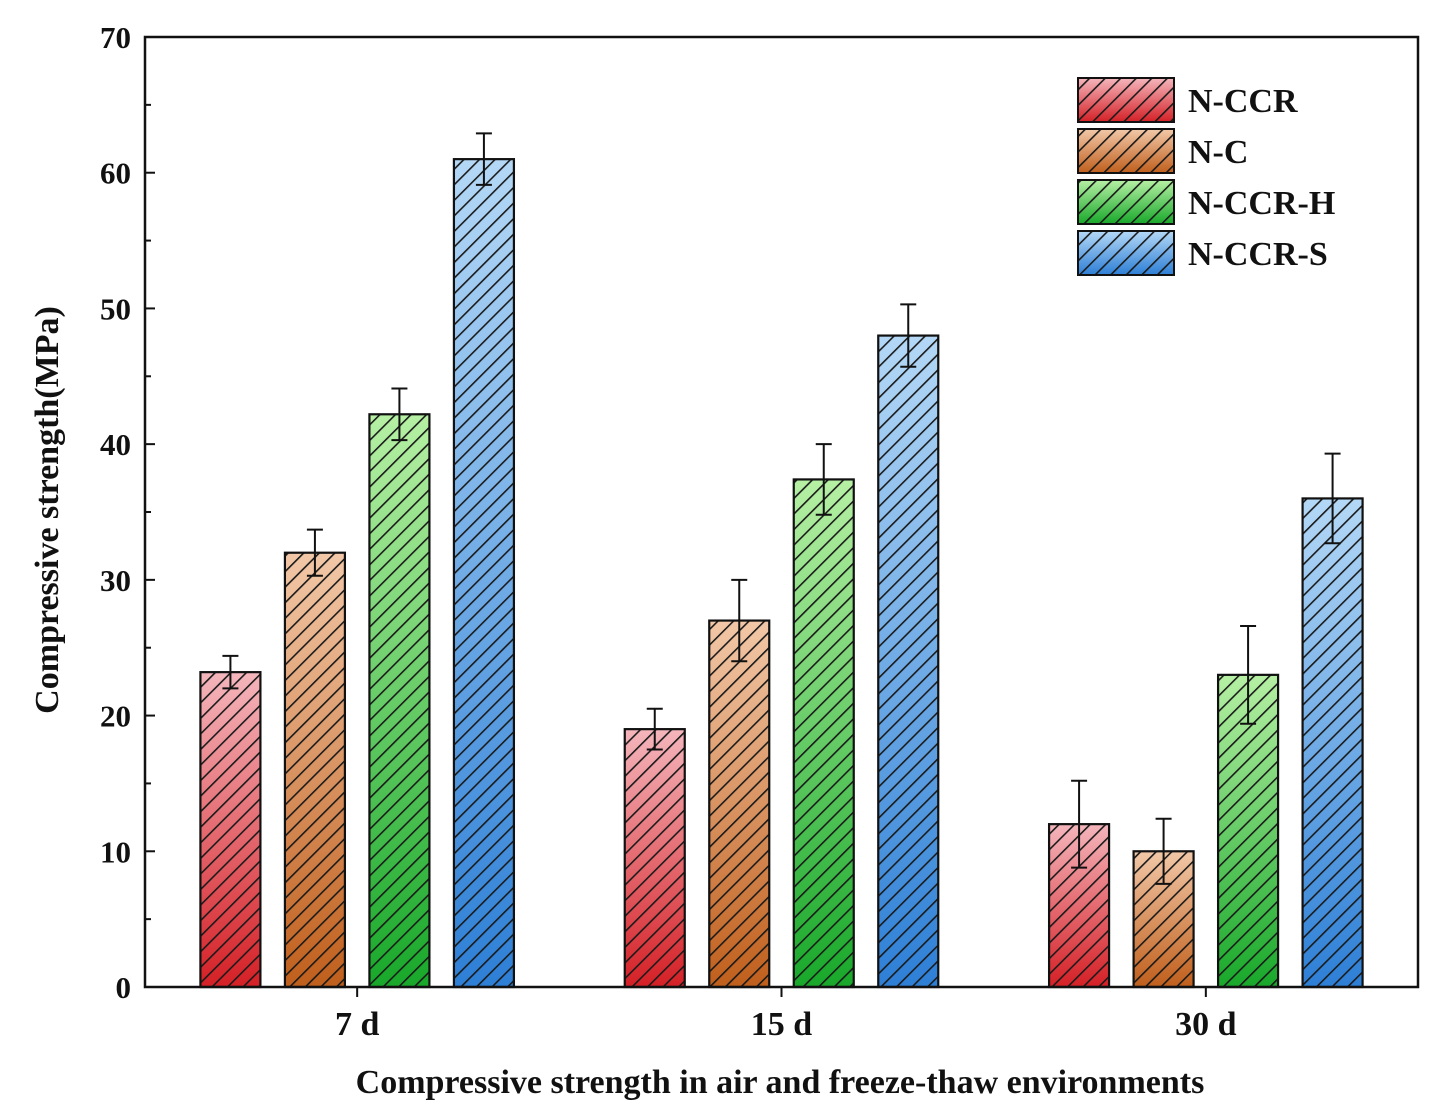 This screenshot has width=1434, height=1110. What do you see at coordinates (47, 510) in the screenshot?
I see `y-axis-title: Compressive strength(MPa)` at bounding box center [47, 510].